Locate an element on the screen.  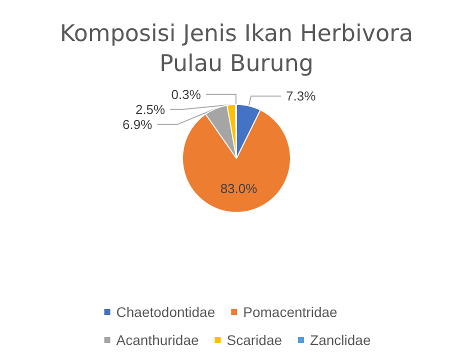
data-label: 83.0% is located at coordinates (239, 188).